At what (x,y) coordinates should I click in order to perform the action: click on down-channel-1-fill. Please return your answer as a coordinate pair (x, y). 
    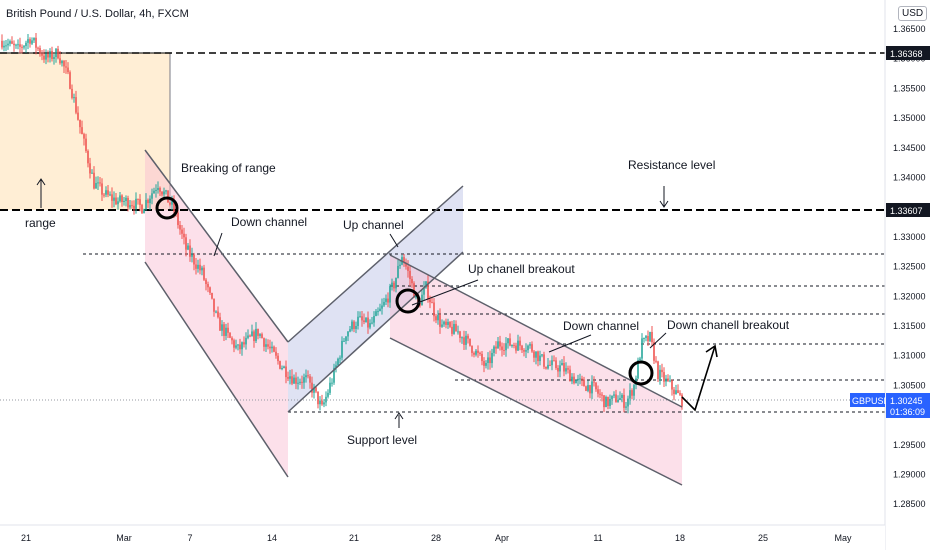
    Looking at the image, I should click on (216, 313).